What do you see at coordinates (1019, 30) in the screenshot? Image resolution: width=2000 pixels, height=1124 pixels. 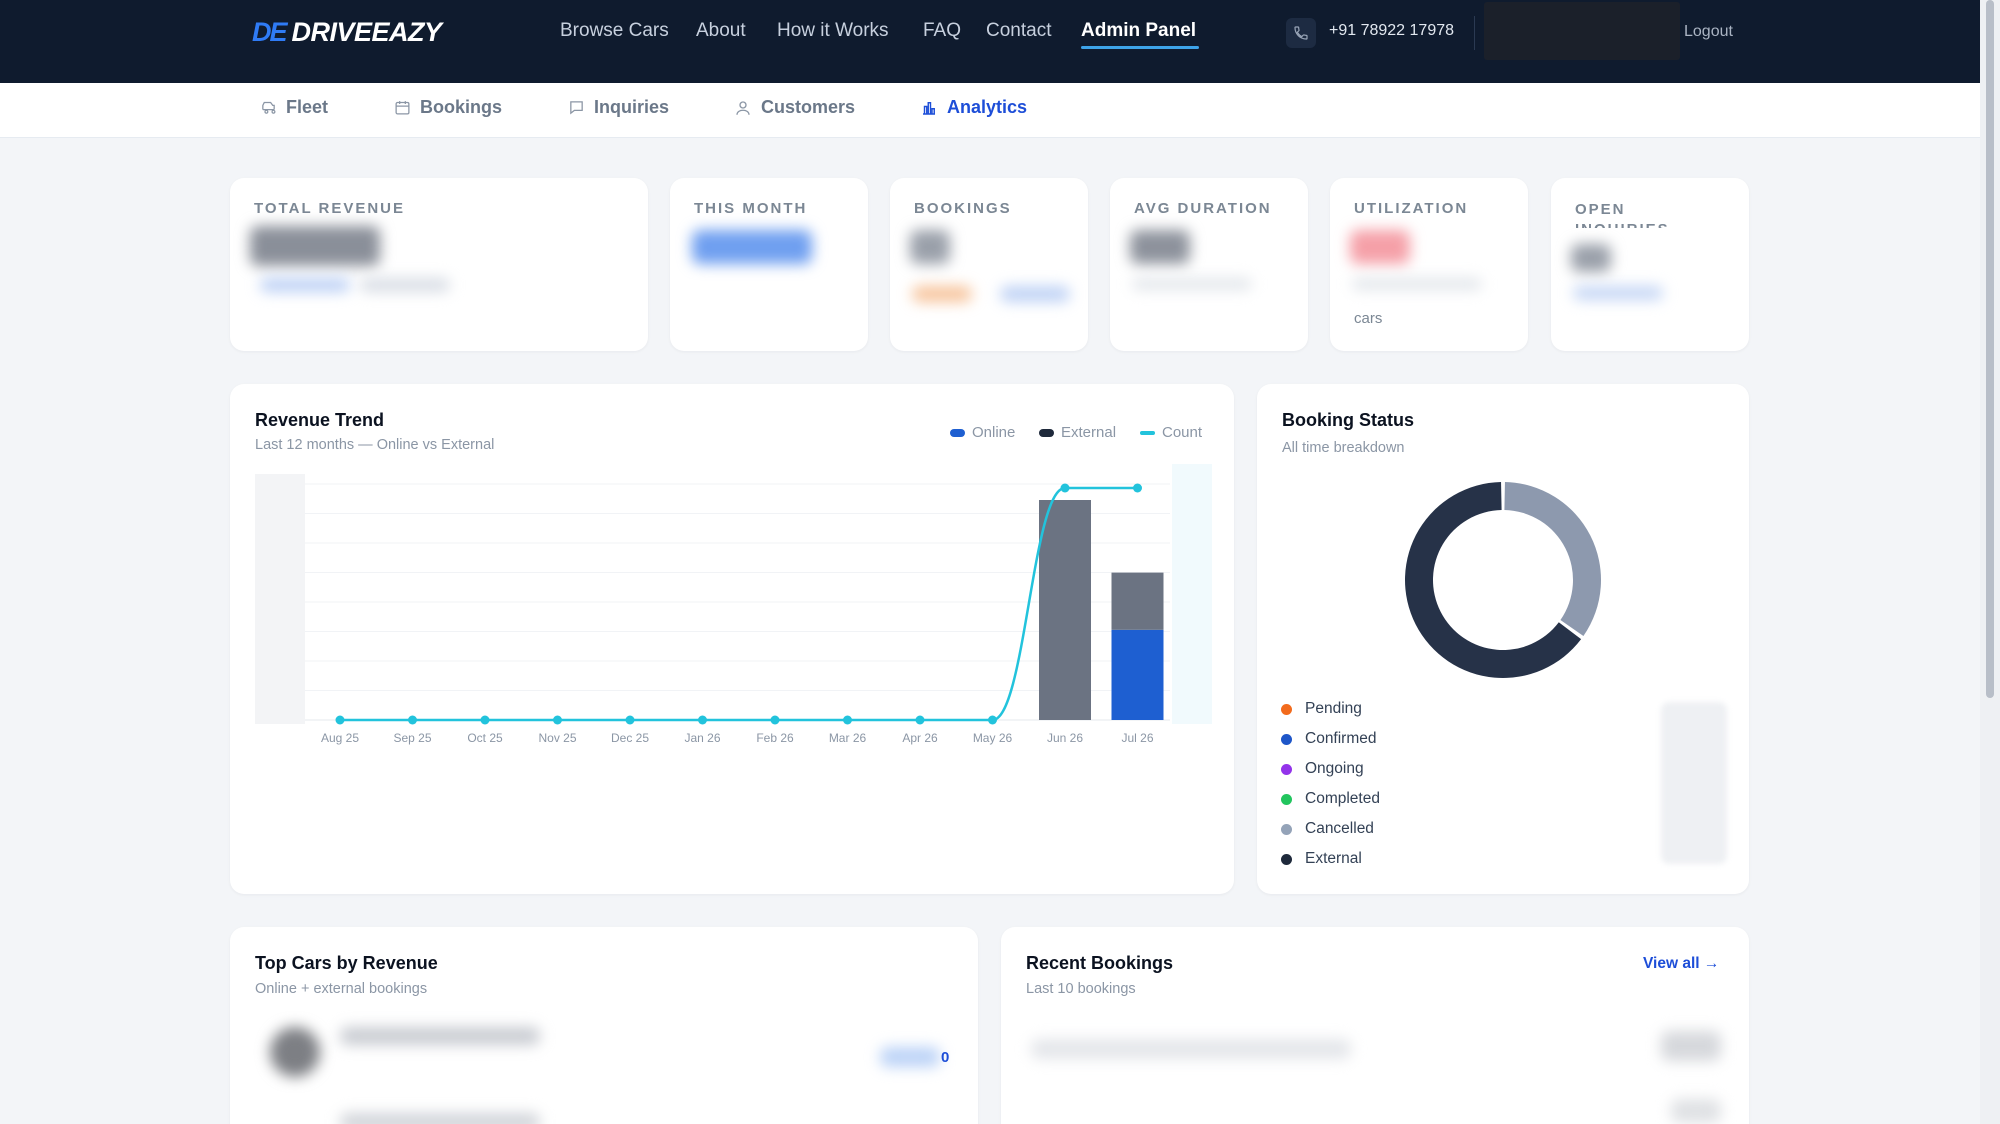 I see `nav-contact: Contact` at bounding box center [1019, 30].